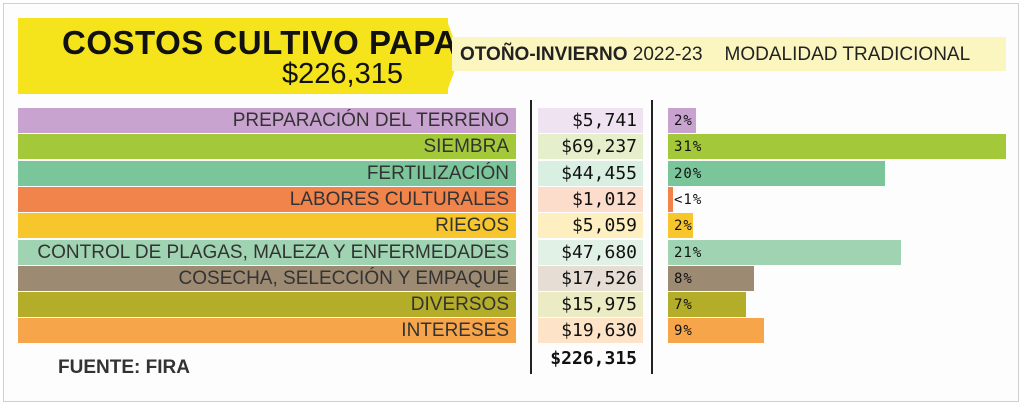 This screenshot has height=406, width=1024. Describe the element at coordinates (590, 226) in the screenshot. I see `cost-value: $5,059` at that location.